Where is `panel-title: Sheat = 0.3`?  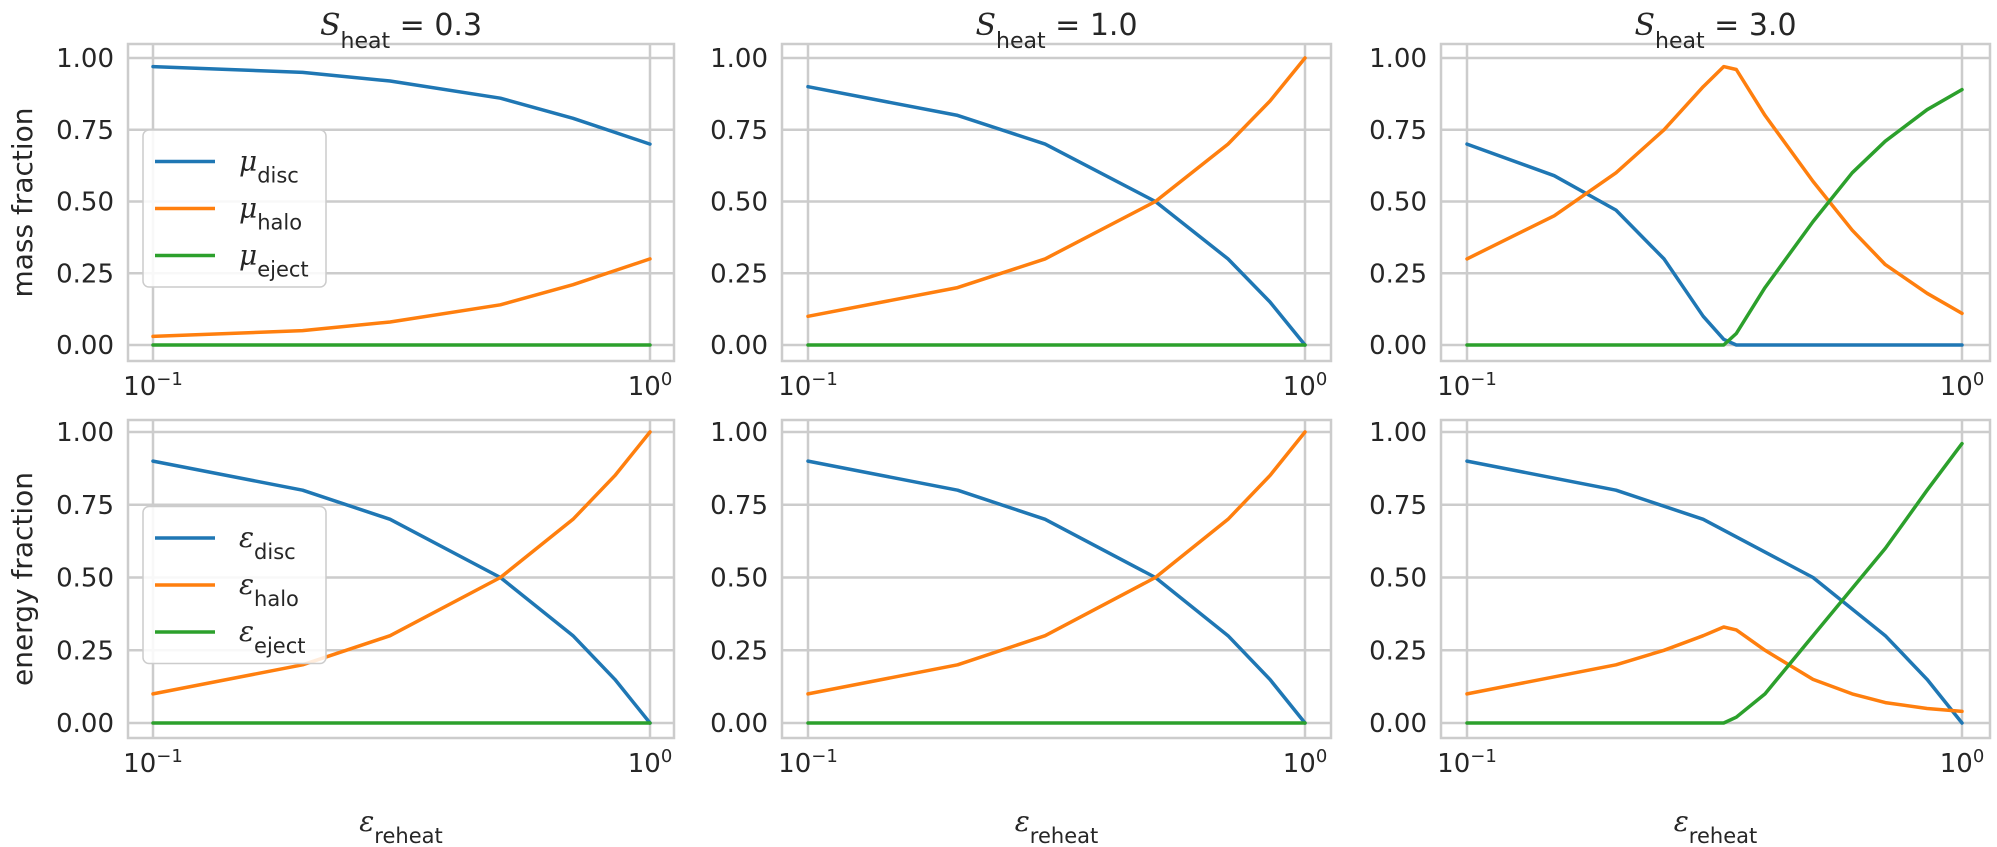 panel-title: Sheat = 0.3 is located at coordinates (401, 31).